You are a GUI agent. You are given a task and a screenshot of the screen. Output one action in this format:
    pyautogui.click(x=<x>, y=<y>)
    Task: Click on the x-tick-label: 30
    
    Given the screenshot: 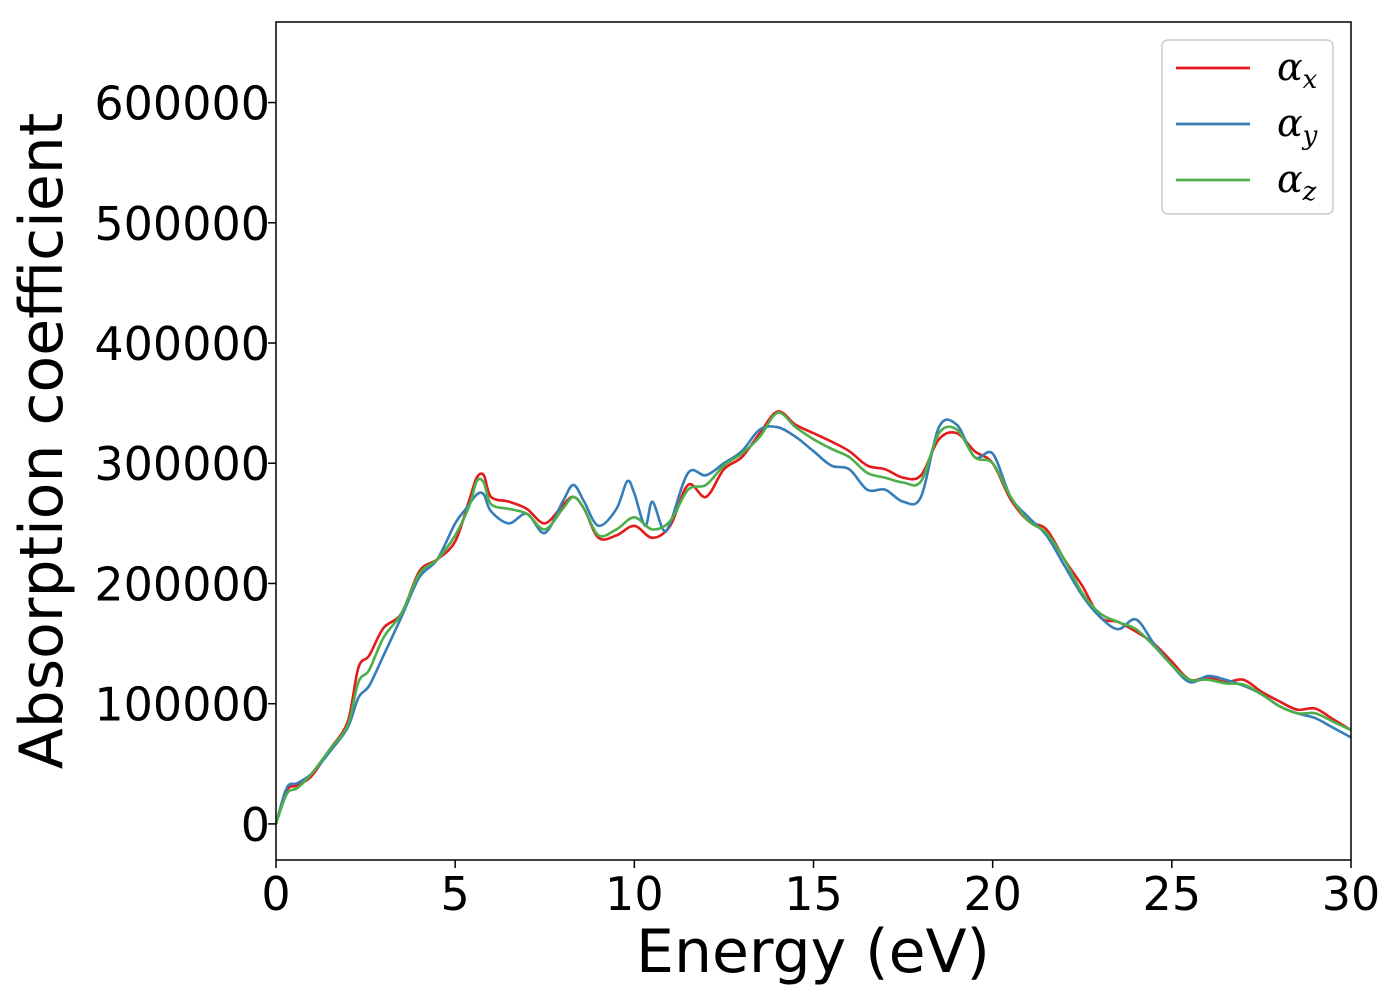 What is the action you would take?
    pyautogui.click(x=1351, y=894)
    